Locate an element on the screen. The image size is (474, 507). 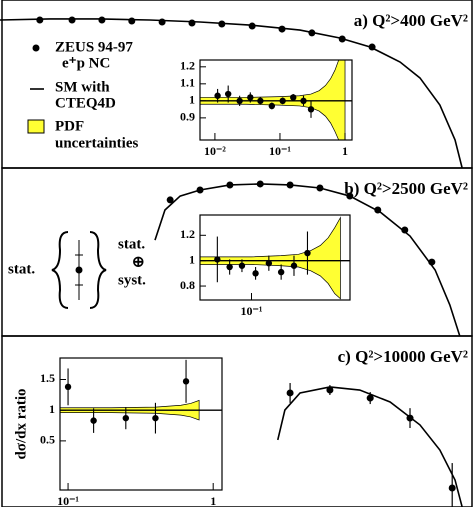
inset-panel: 1.2 1.1 1 0.9 10⁻² 10⁻¹ 1 is located at coordinates (266, 108).